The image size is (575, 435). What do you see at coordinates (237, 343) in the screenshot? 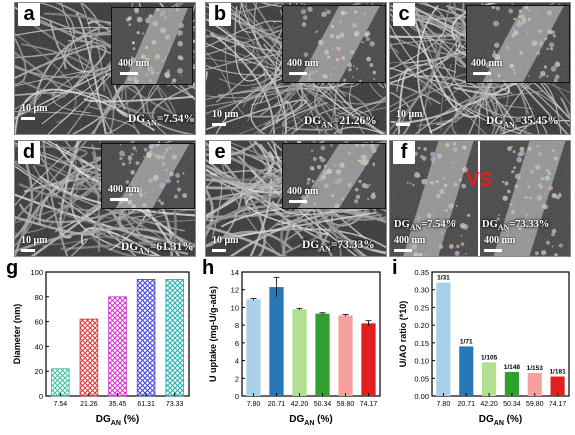
I see `y-tick-label: 6` at bounding box center [237, 343].